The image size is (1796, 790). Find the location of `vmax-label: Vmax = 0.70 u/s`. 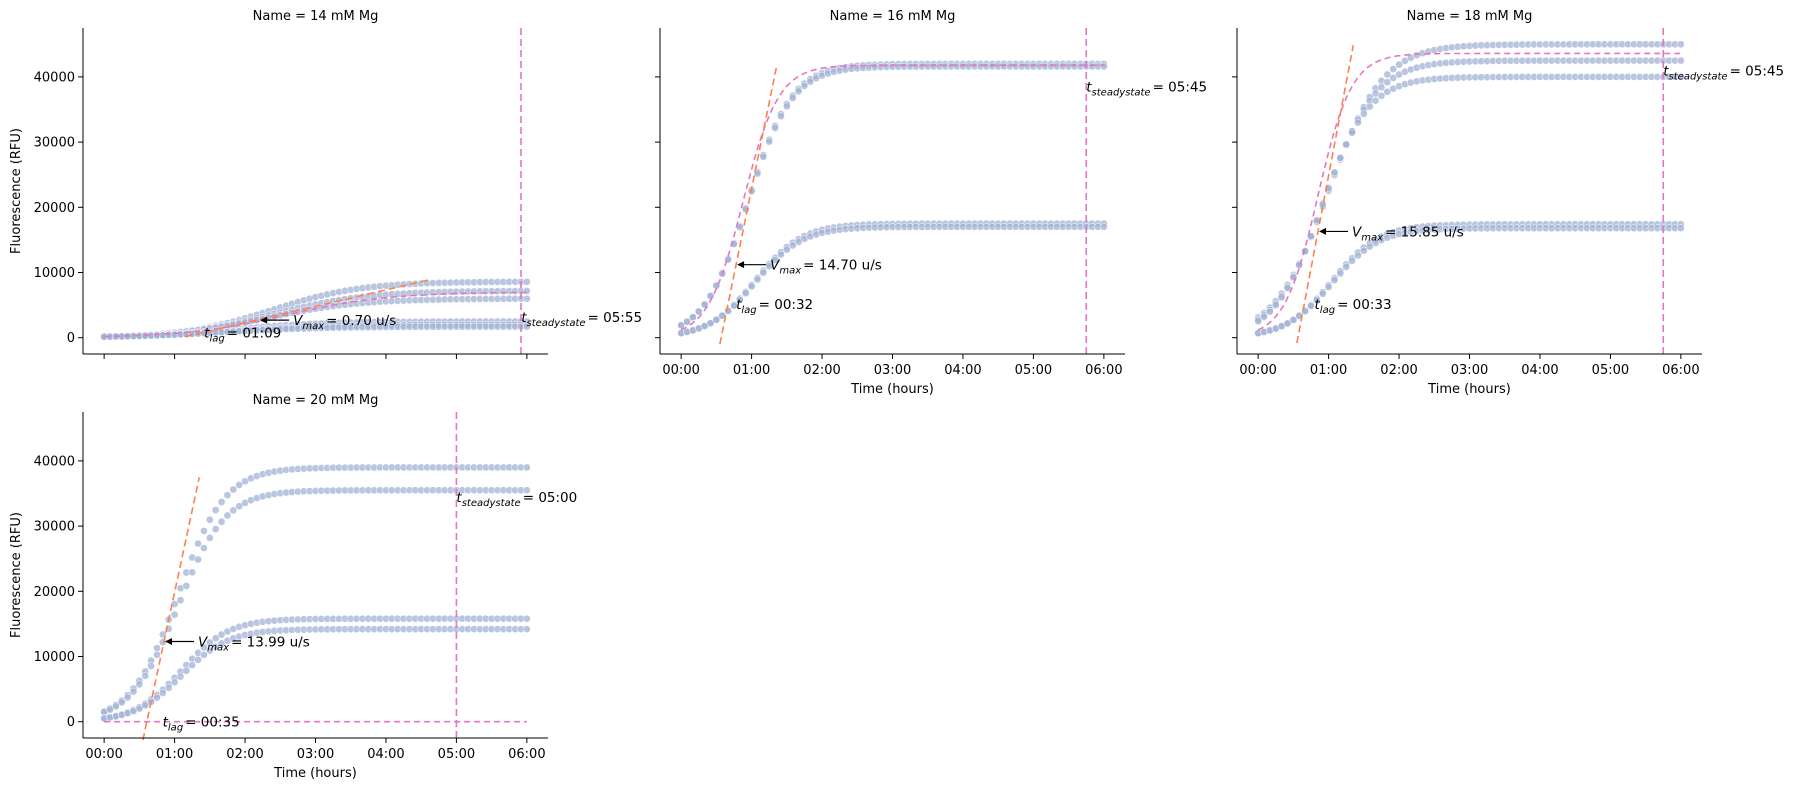

vmax-label: Vmax = 0.70 u/s is located at coordinates (344, 322).